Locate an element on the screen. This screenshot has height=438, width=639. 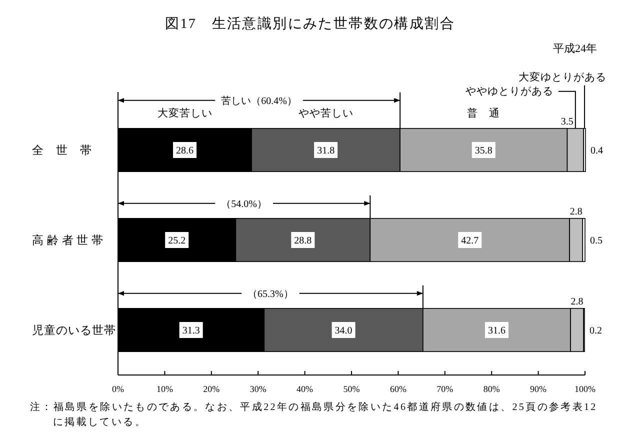
x-tick-label: 60% is located at coordinates (398, 389).